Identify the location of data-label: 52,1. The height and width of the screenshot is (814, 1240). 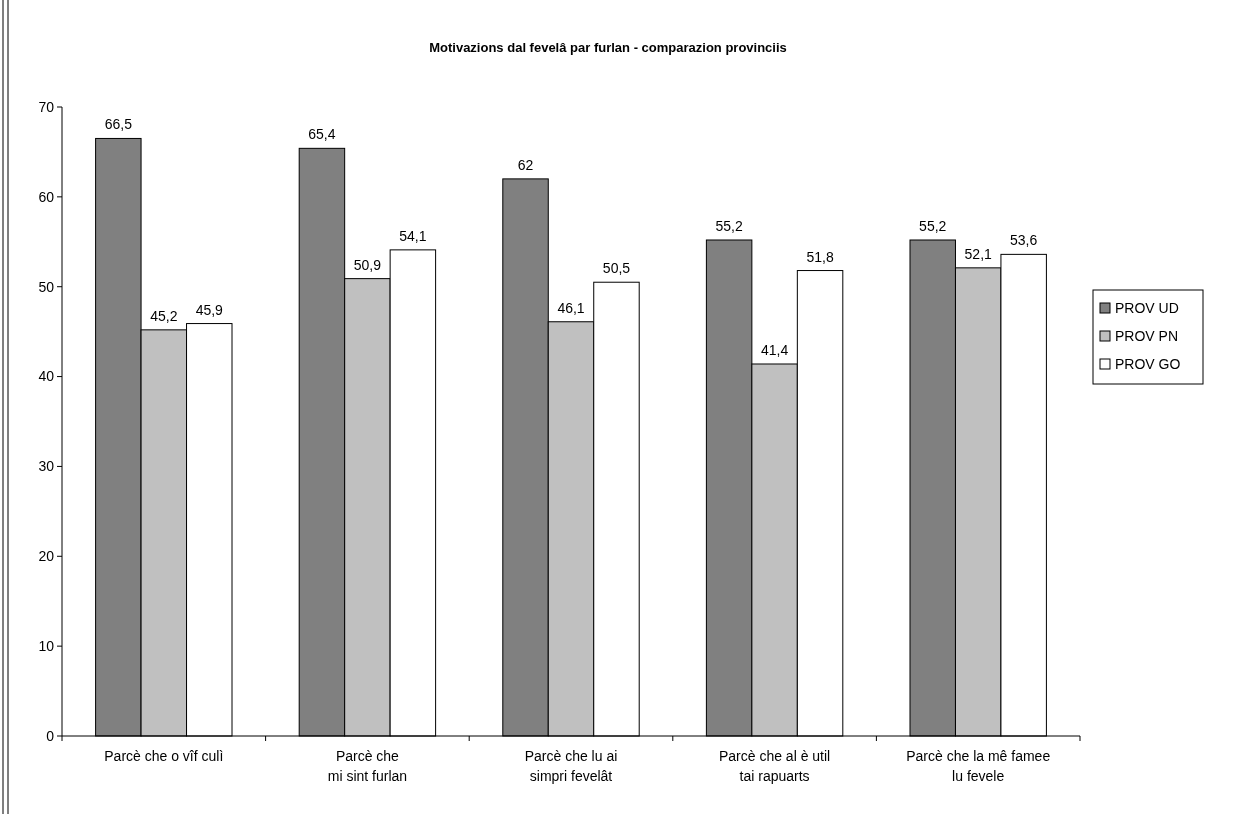
(978, 253).